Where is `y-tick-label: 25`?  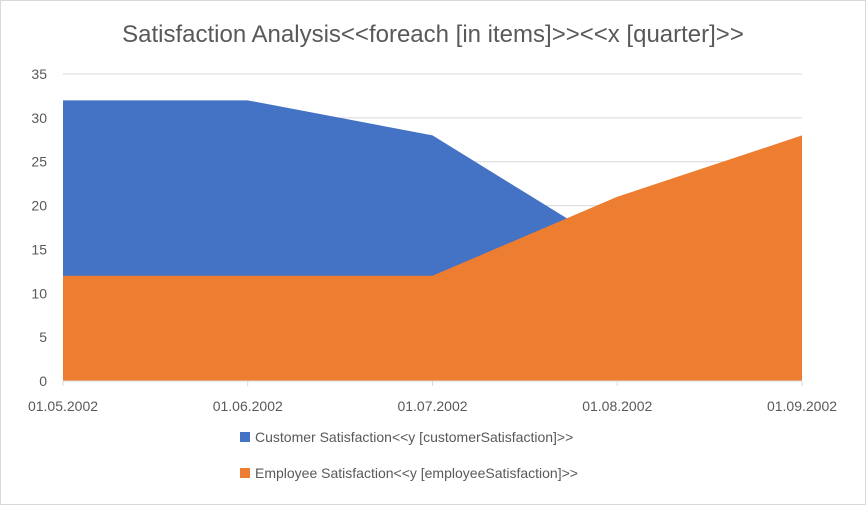
y-tick-label: 25 is located at coordinates (39, 162).